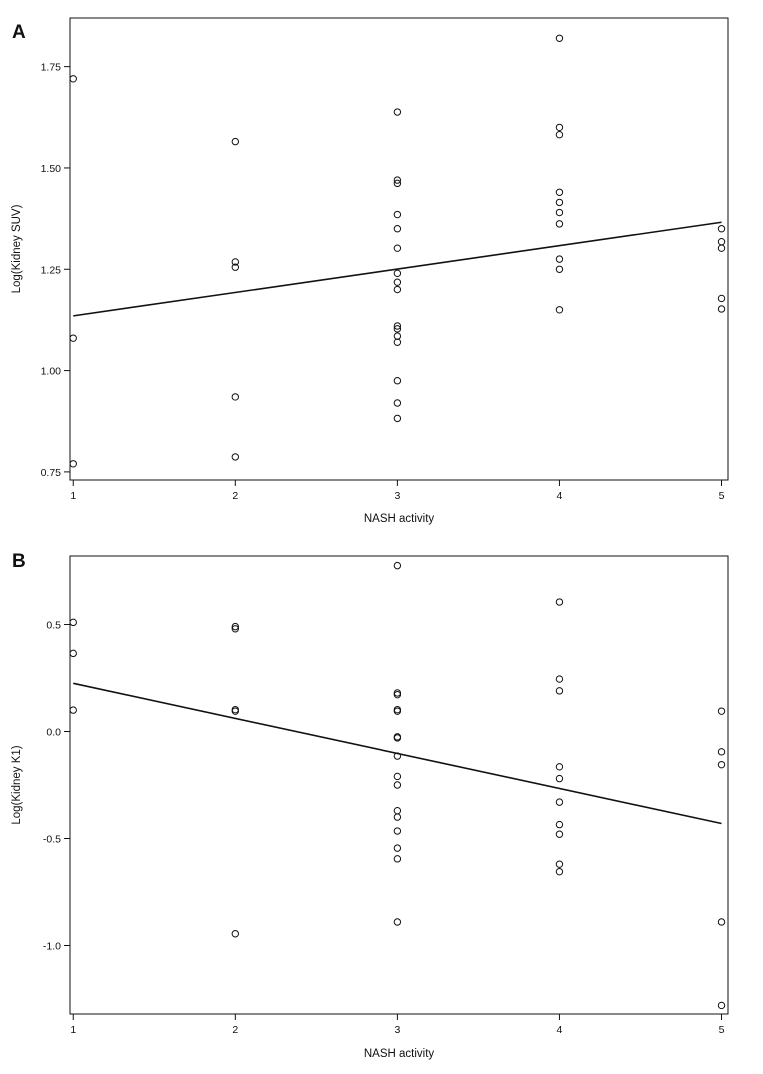 The image size is (763, 1074). I want to click on panel-b-x-axis-title: NASH activity, so click(399, 1054).